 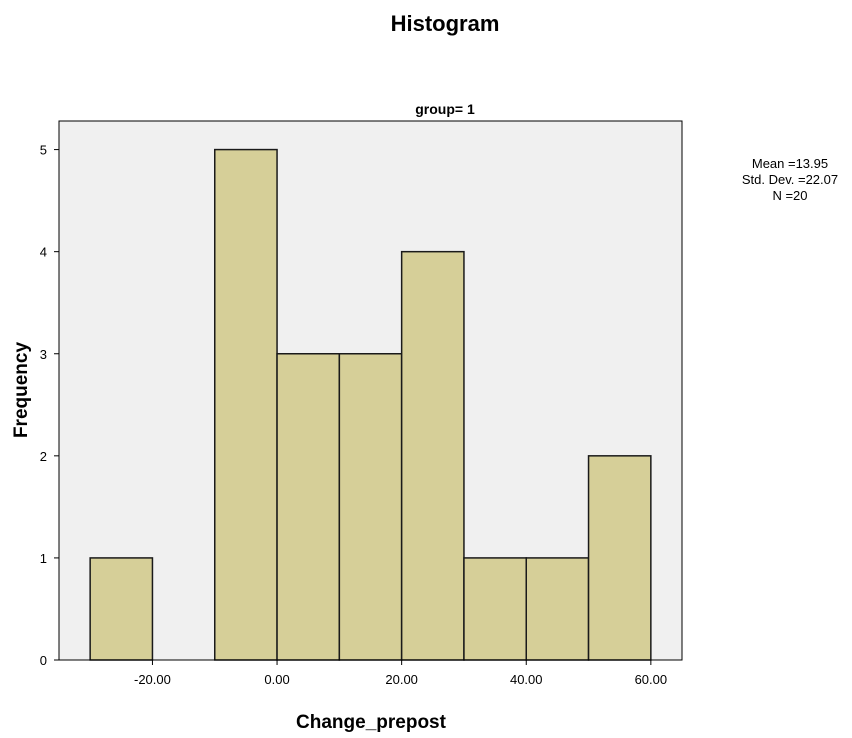 I want to click on x-tick-label: 0.00, so click(x=276, y=679).